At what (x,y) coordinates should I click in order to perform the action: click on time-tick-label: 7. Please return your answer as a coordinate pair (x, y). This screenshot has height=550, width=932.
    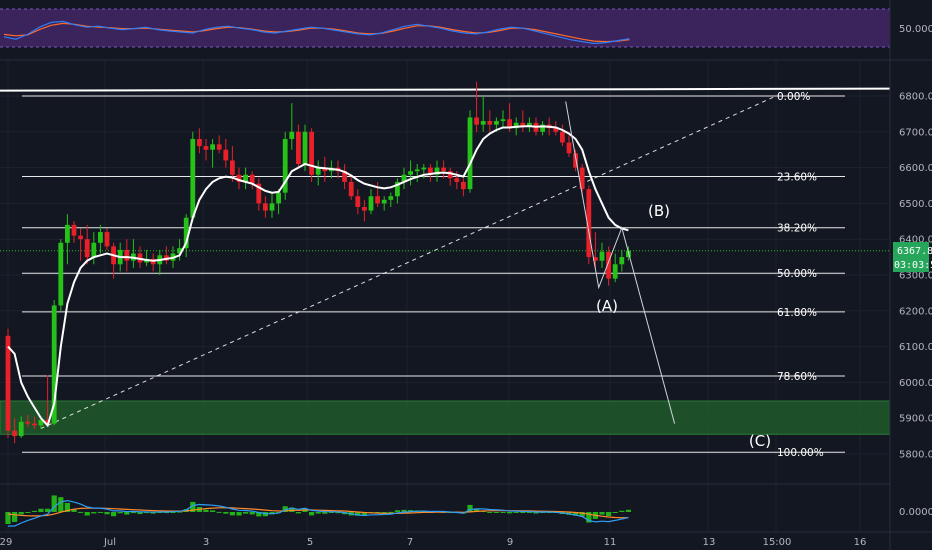
    Looking at the image, I should click on (410, 542).